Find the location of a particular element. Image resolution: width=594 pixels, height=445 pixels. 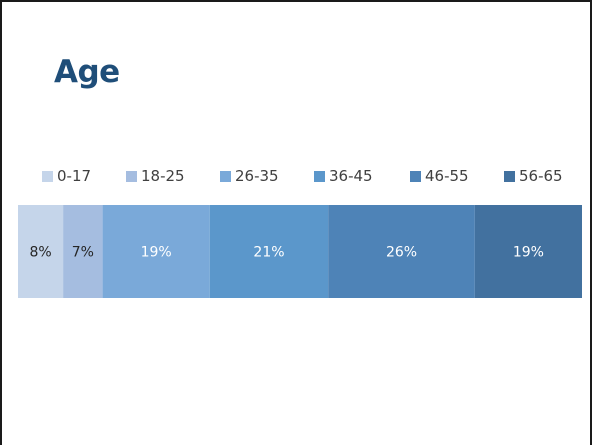

data-label-0-17: 8% is located at coordinates (40, 253).